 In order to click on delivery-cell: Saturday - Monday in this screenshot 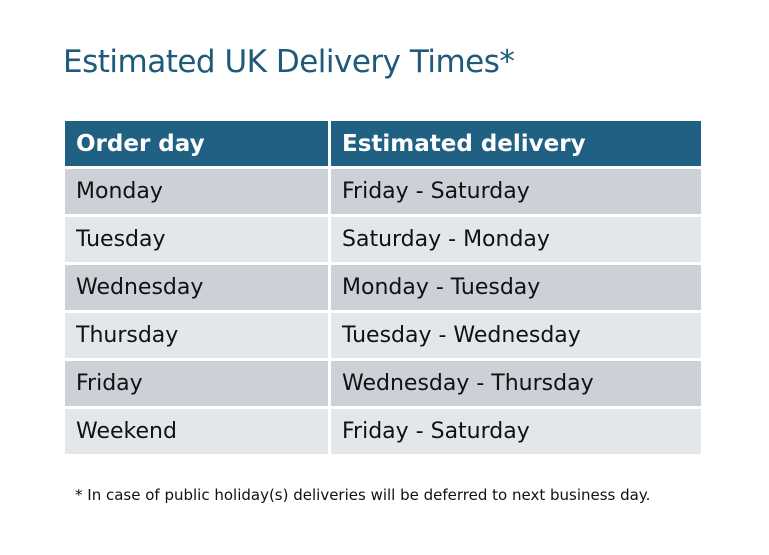, I will do `click(516, 239)`.